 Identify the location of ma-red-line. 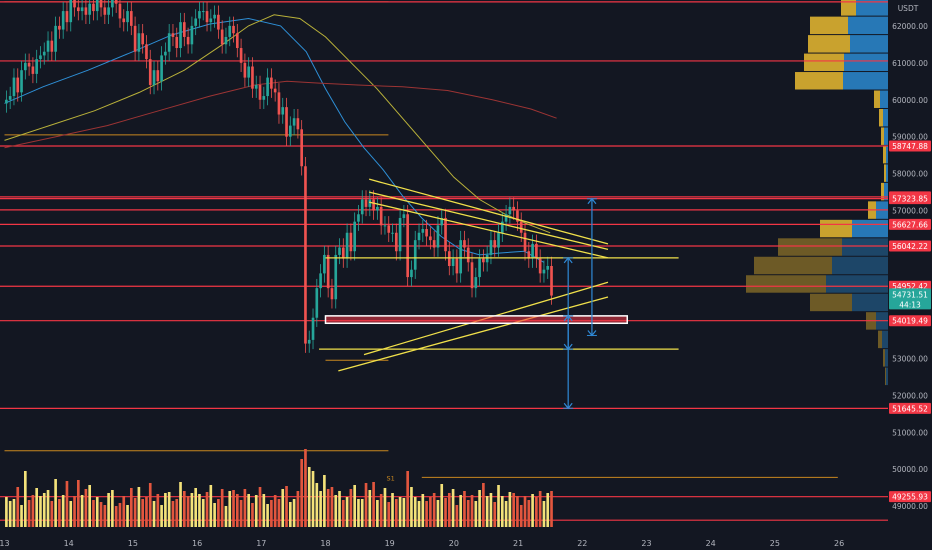
(280, 114).